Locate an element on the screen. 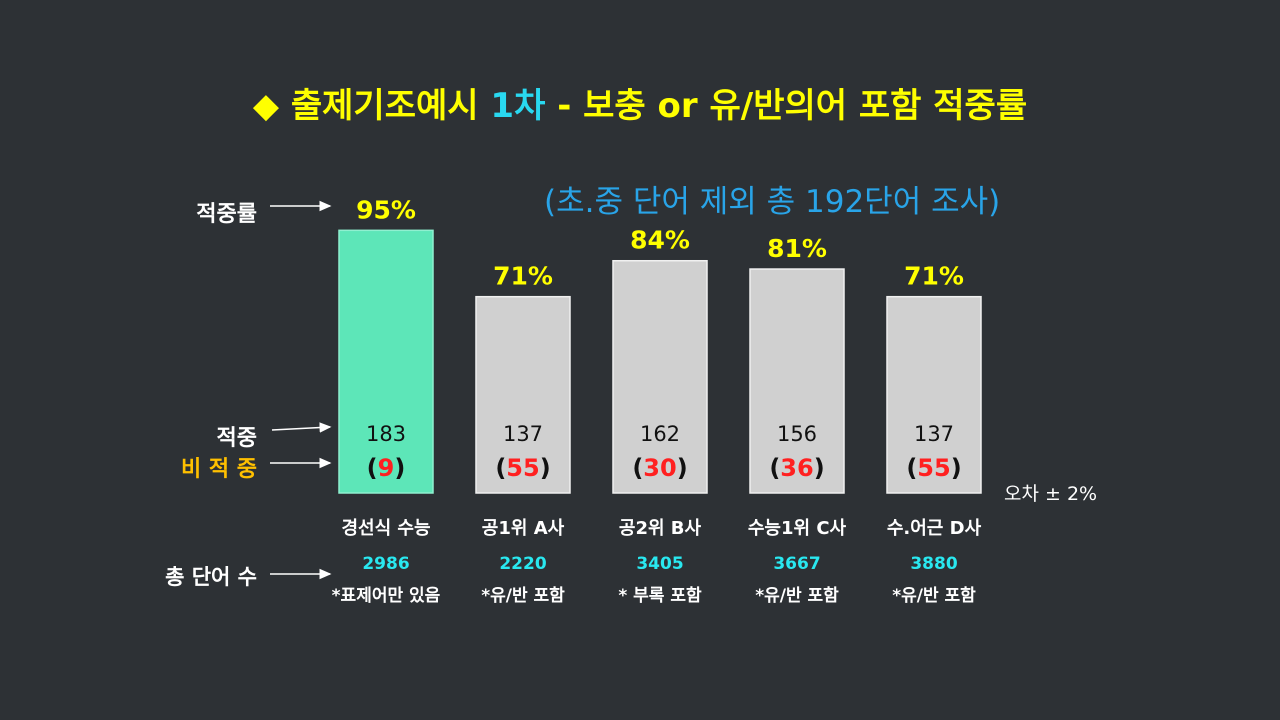 This screenshot has height=720, width=1280. total-count: 2986 is located at coordinates (385, 564).